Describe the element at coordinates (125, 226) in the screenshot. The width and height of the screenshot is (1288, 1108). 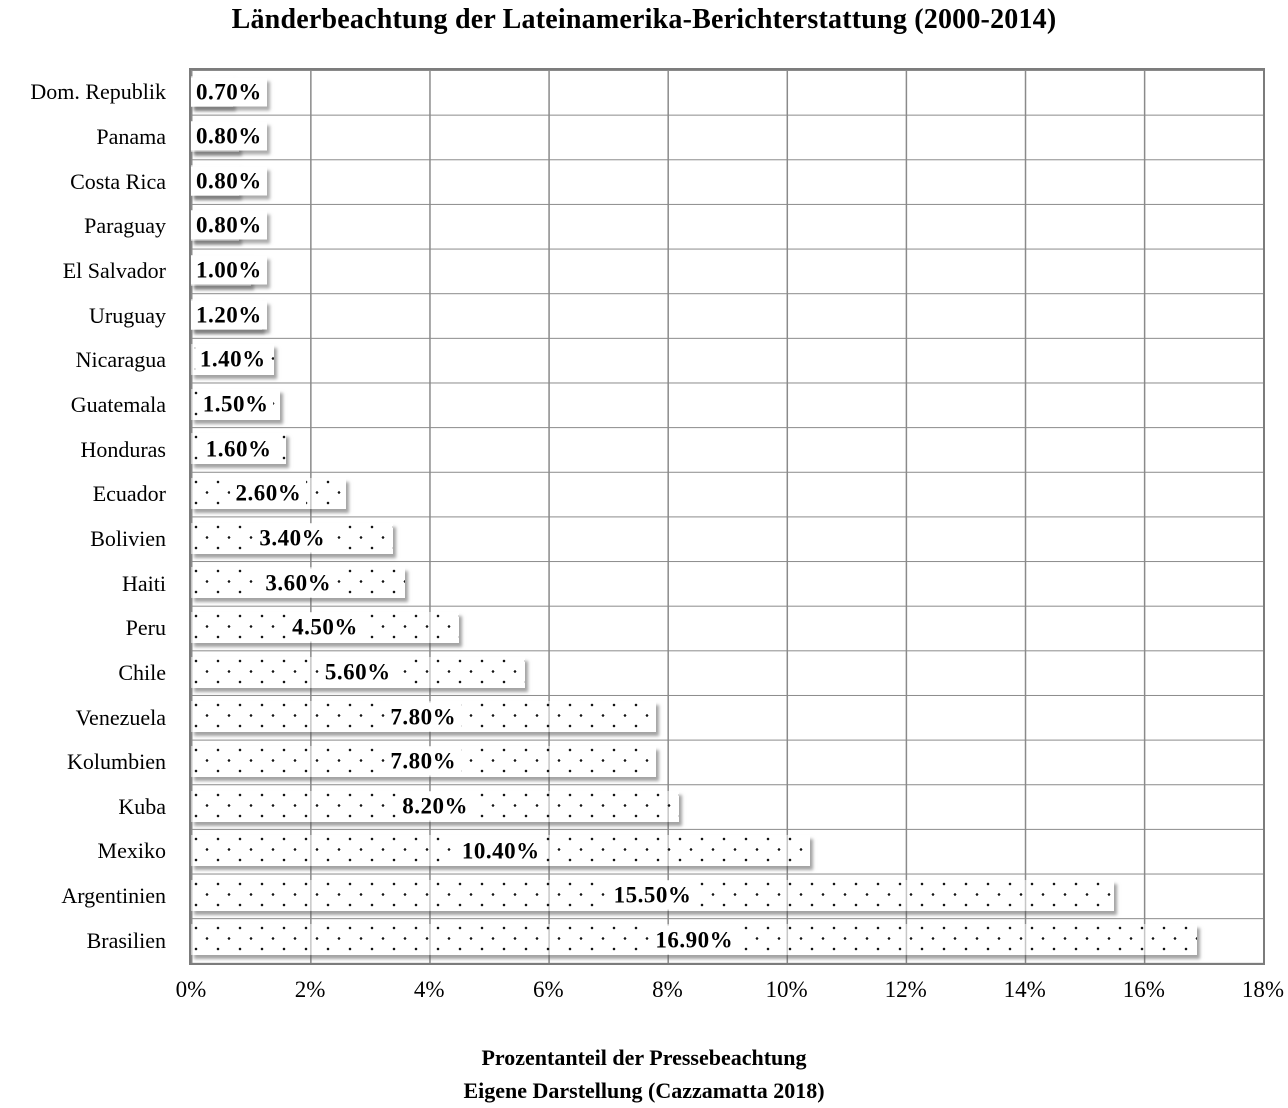
I see `category-label: Paraguay` at that location.